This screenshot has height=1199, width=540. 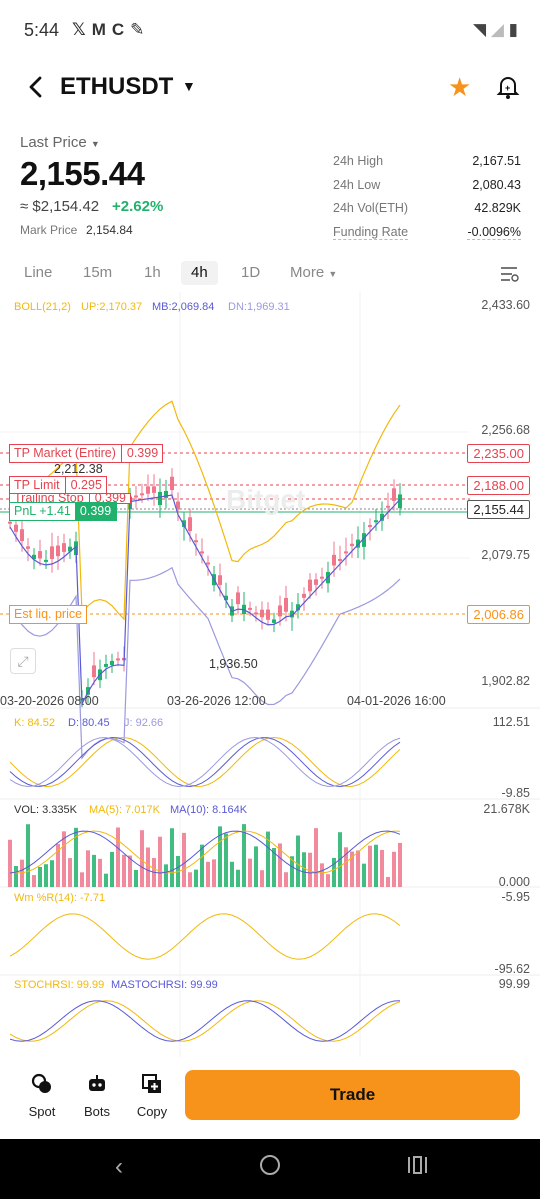 What do you see at coordinates (506, 809) in the screenshot?
I see `vol-max: 21.678K` at bounding box center [506, 809].